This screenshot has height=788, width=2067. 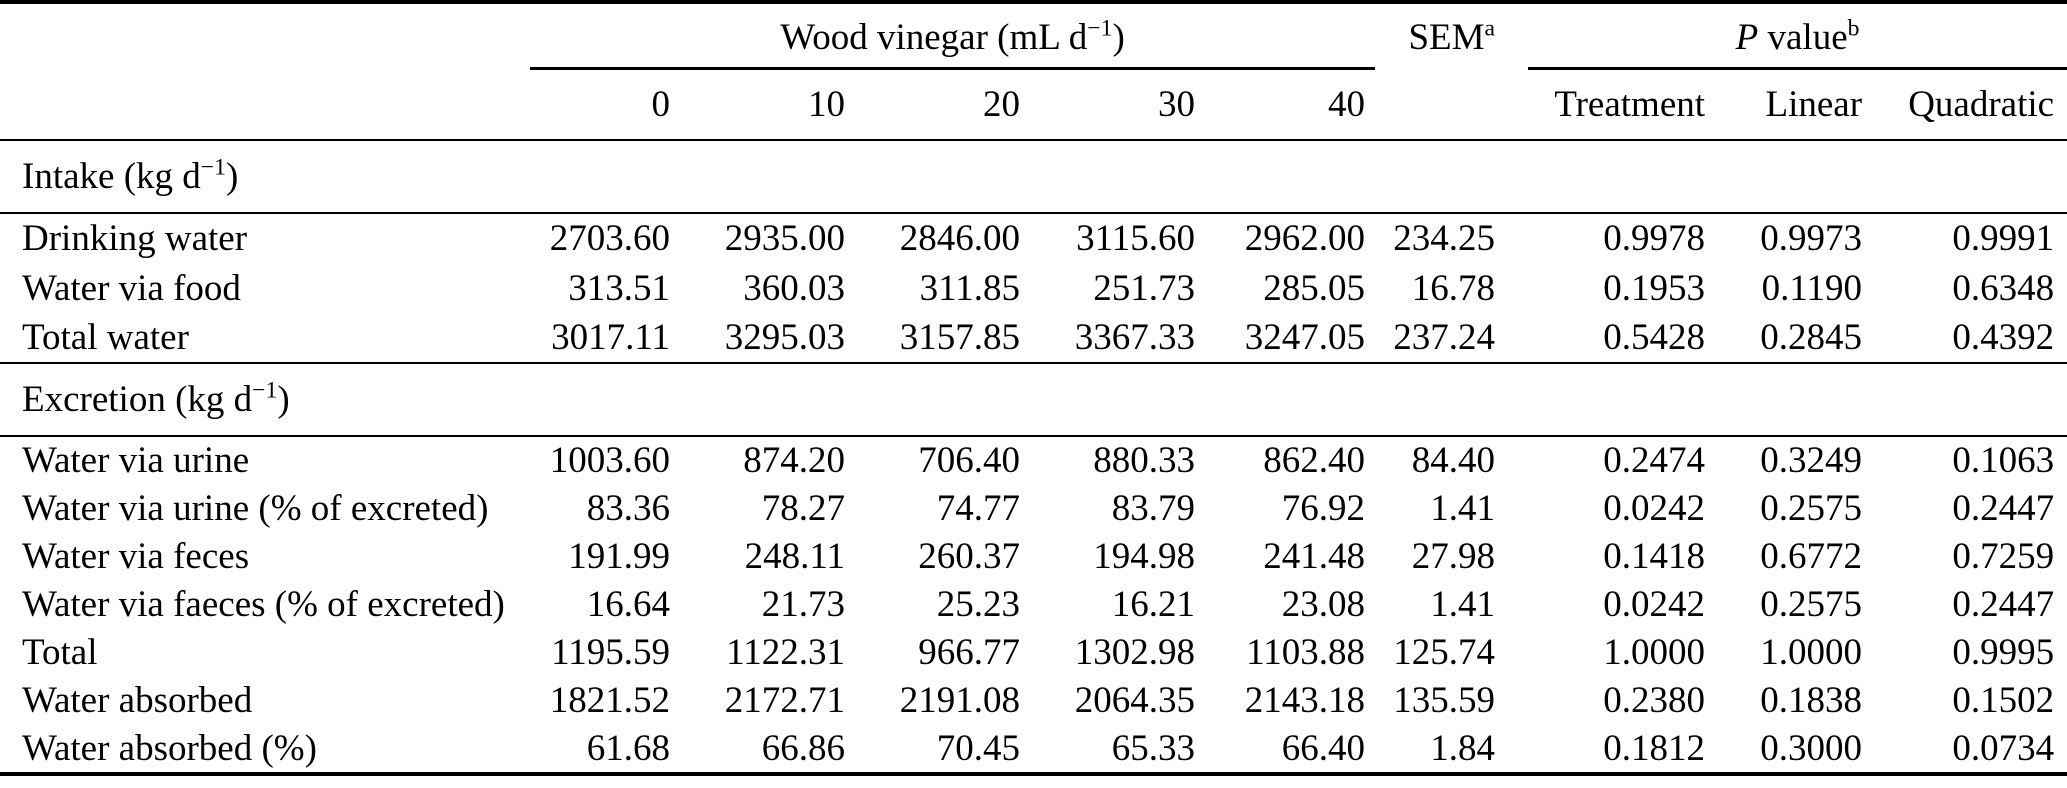 What do you see at coordinates (1811, 238) in the screenshot?
I see `cell-p-linear: 0.9973` at bounding box center [1811, 238].